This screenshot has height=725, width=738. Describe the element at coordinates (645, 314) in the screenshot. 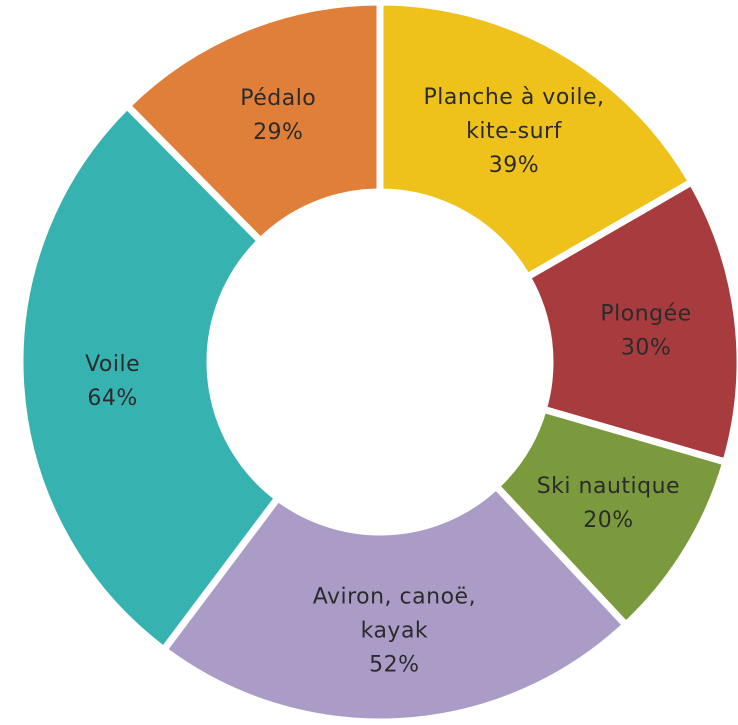

I see `slice-label-line: Plongée` at that location.